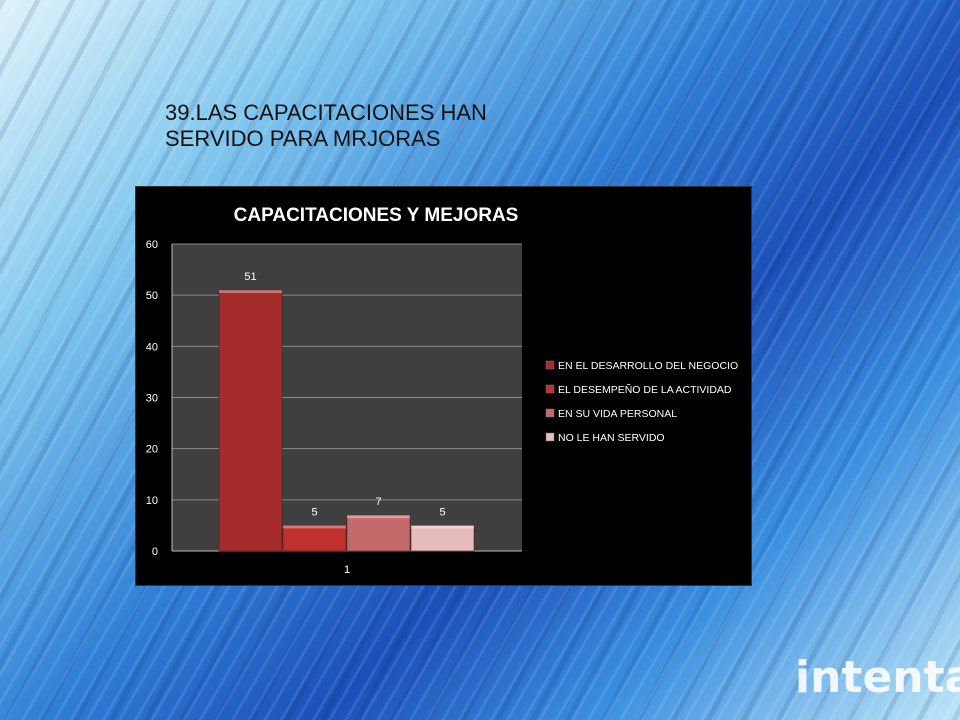 This screenshot has height=720, width=960. Describe the element at coordinates (152, 245) in the screenshot. I see `y-tick-label: 60` at that location.